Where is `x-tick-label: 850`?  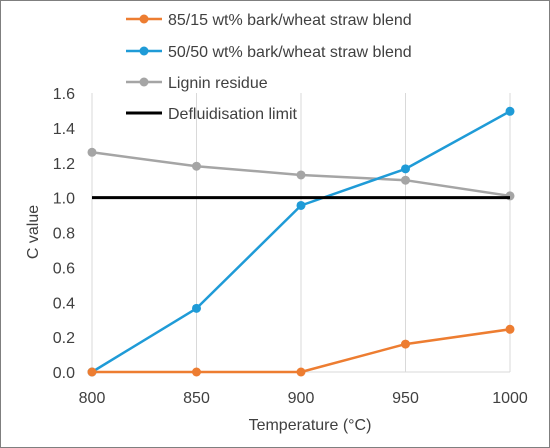 x-tick-label: 850 is located at coordinates (196, 398).